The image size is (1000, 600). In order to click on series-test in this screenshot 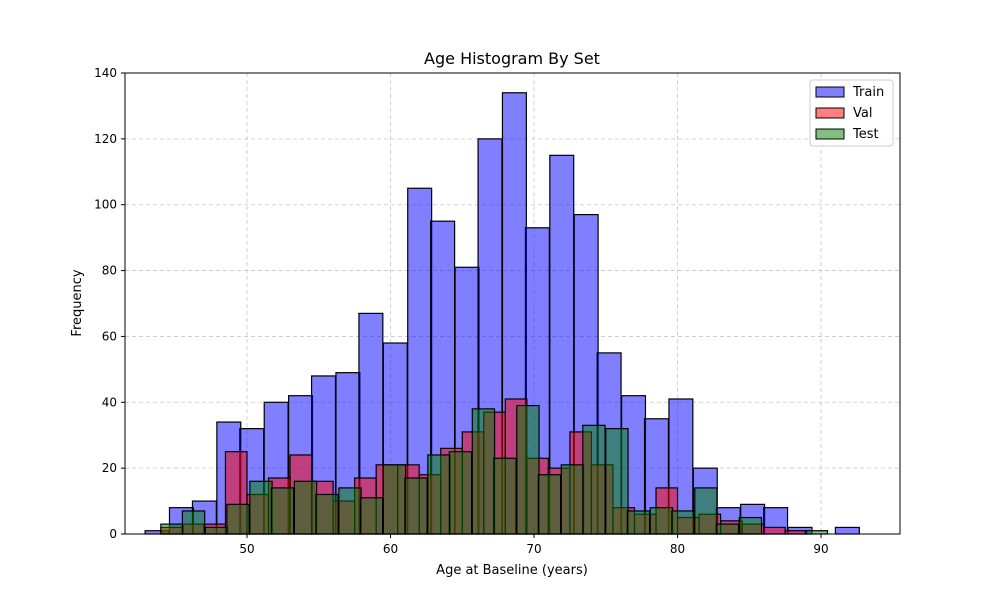, I will do `click(494, 469)`.